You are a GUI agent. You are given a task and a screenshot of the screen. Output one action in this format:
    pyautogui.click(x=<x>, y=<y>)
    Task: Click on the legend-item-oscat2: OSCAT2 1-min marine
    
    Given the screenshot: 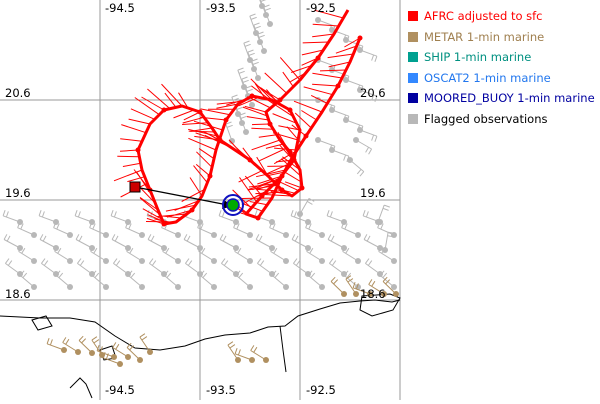 What is the action you would take?
    pyautogui.click(x=503, y=78)
    